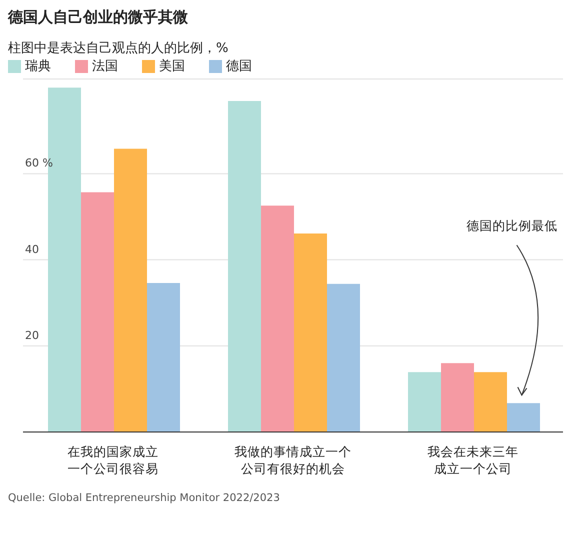 Image resolution: width=567 pixels, height=548 pixels. Describe the element at coordinates (38, 66) in the screenshot. I see `legend-label: 瑞典` at that location.